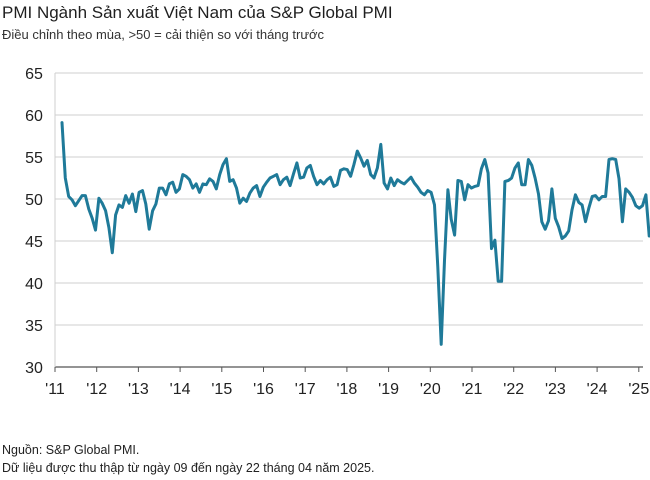  What do you see at coordinates (34, 326) in the screenshot?
I see `y-tick-label: 35` at bounding box center [34, 326].